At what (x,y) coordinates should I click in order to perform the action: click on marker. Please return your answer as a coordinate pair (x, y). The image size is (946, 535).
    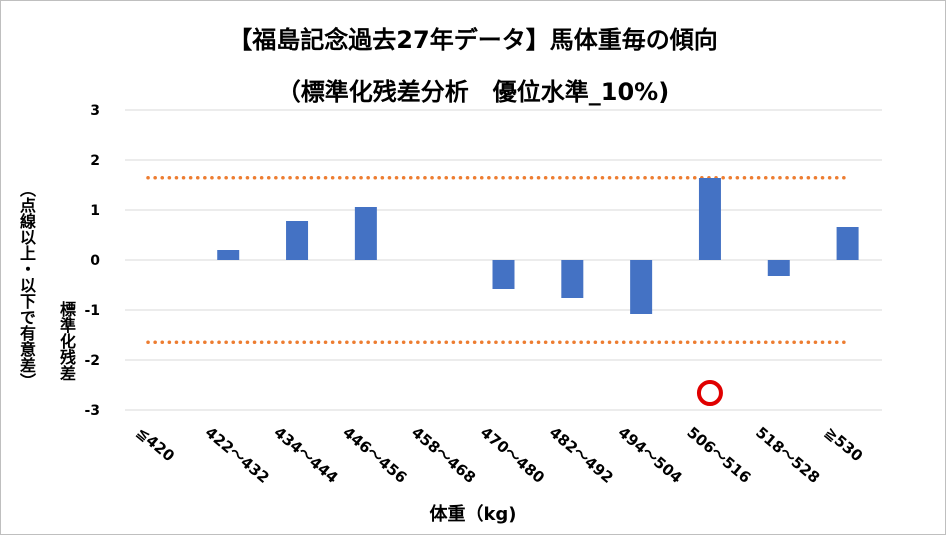
    Looking at the image, I should click on (709, 393).